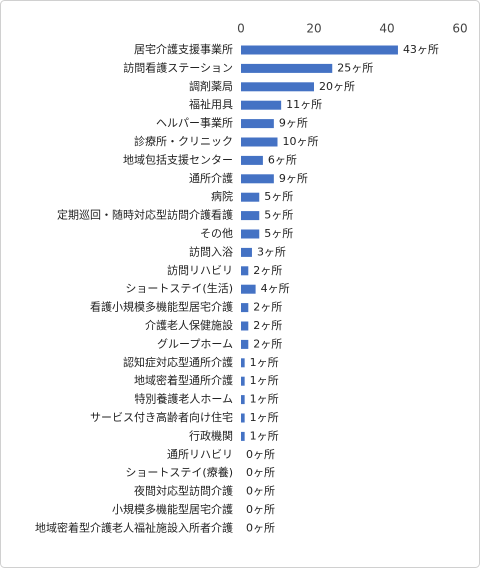 Image resolution: width=480 pixels, height=568 pixels. Describe the element at coordinates (183, 49) in the screenshot. I see `y-tick-label: 居宅介護支援事業所` at that location.